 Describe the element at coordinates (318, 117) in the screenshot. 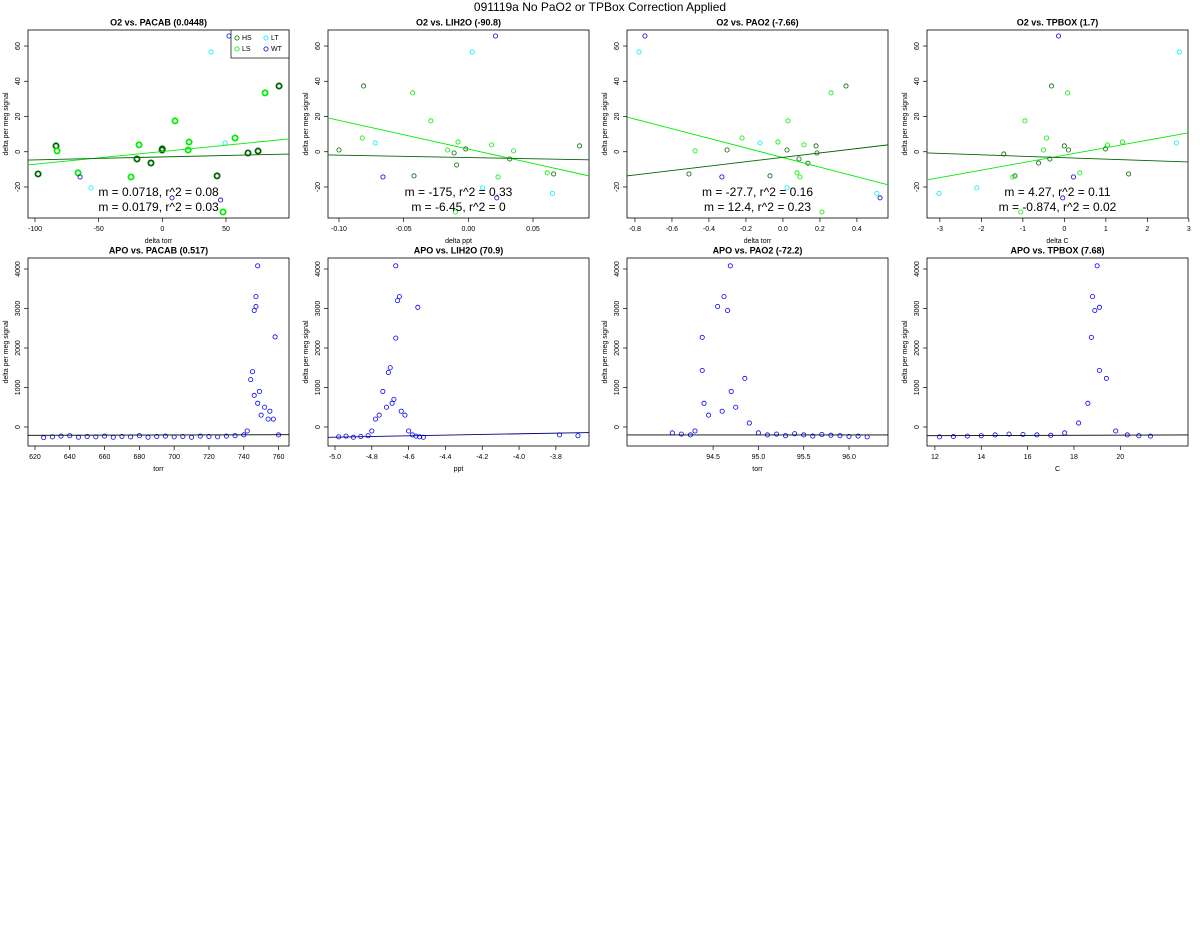

I see `y-tick-label: 20` at that location.